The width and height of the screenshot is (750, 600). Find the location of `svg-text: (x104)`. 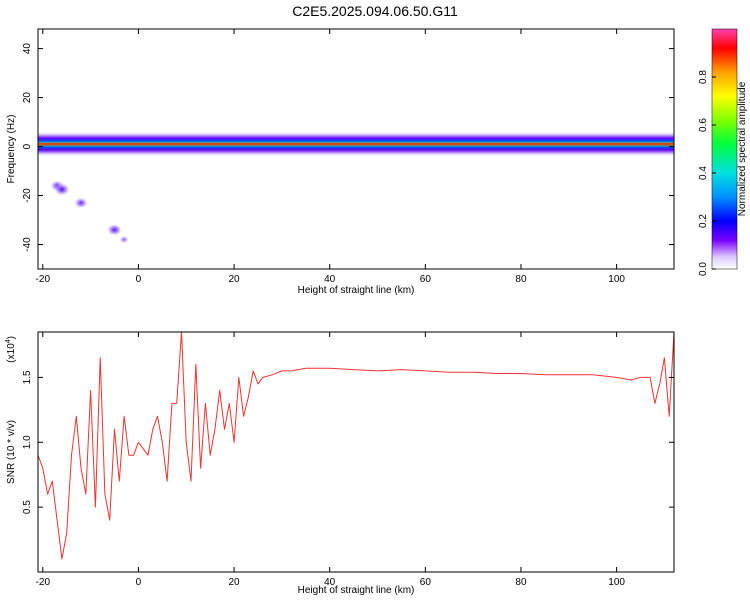

svg-text: (x104) is located at coordinates (11, 349).